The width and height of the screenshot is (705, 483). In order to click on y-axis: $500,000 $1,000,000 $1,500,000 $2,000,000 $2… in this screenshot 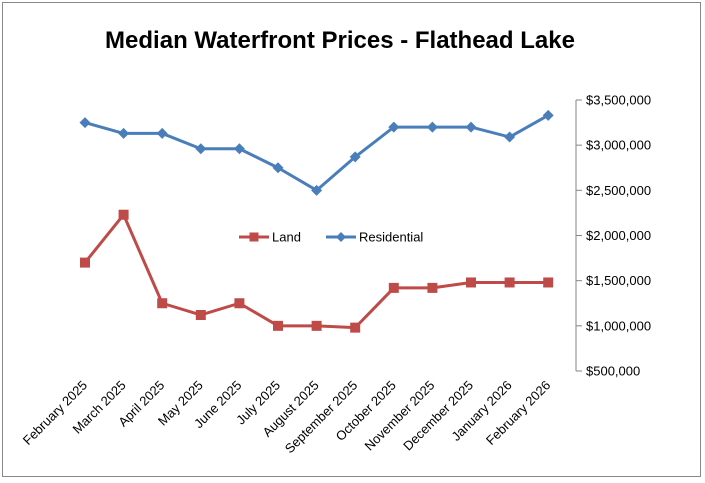, I will do `click(613, 236)`.